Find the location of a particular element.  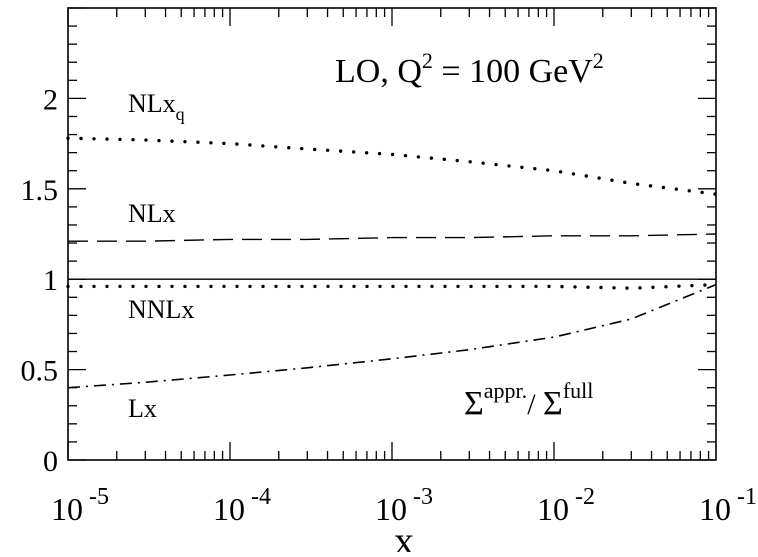

x-tick-label: 10 -3 is located at coordinates (404, 505).